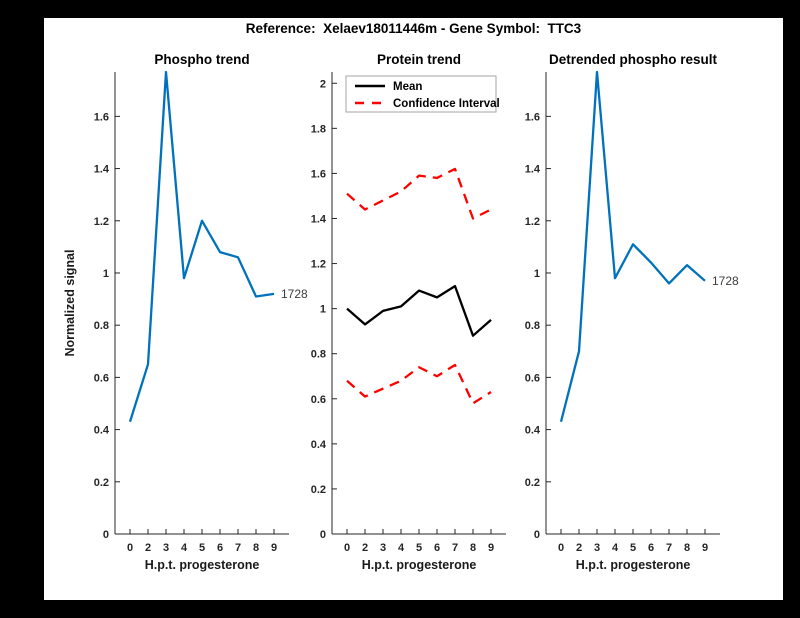  I want to click on subplot-title: Detrended phospho result, so click(633, 59).